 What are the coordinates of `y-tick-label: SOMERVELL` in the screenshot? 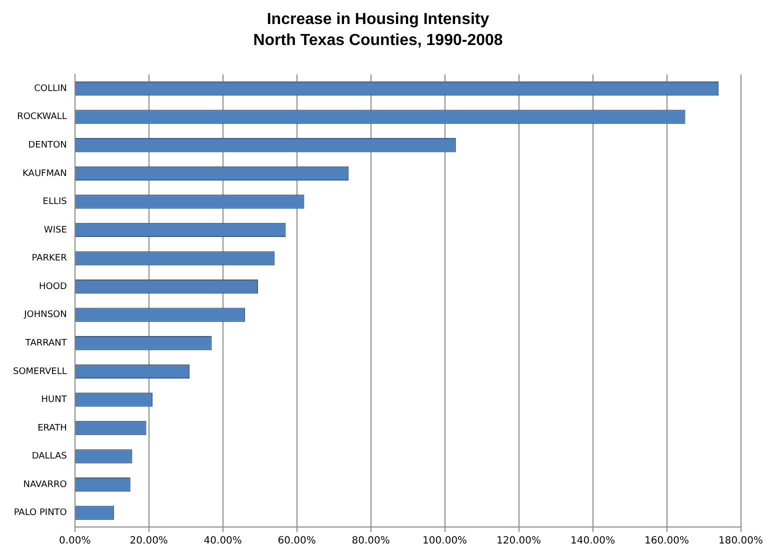 It's located at (39, 371).